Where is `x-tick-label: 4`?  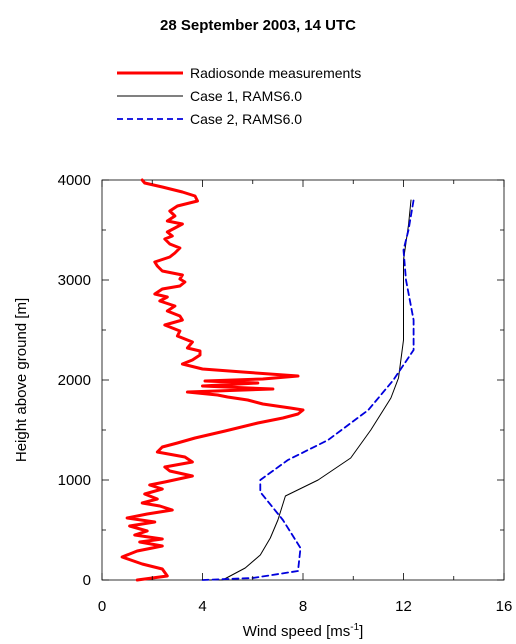
x-tick-label: 4 is located at coordinates (202, 606).